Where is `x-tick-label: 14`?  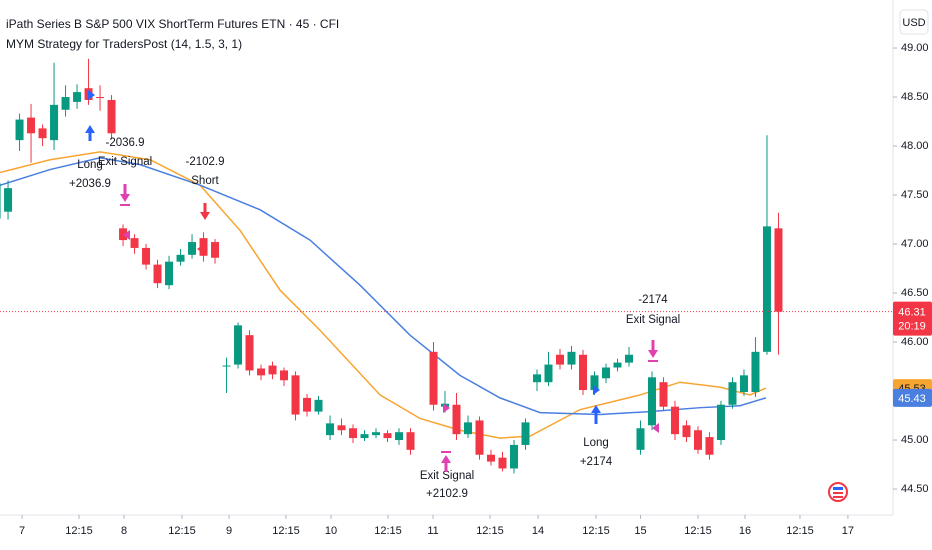 x-tick-label: 14 is located at coordinates (538, 531).